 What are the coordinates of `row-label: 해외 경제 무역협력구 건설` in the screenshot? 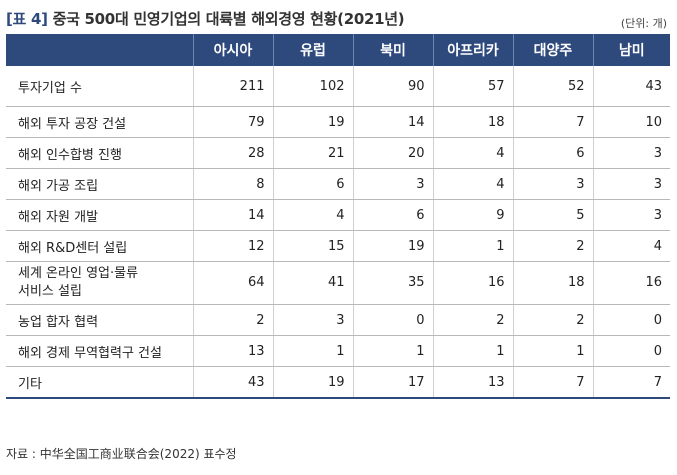 It's located at (99, 351).